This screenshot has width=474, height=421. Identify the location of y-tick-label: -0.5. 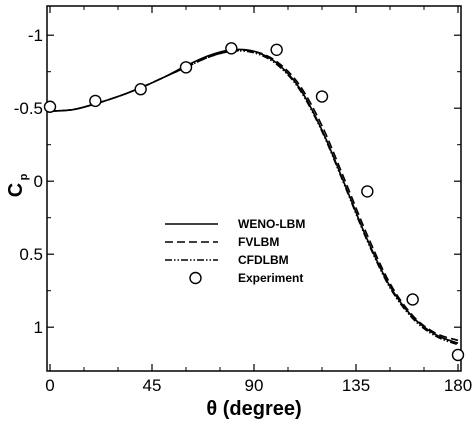
(28, 108).